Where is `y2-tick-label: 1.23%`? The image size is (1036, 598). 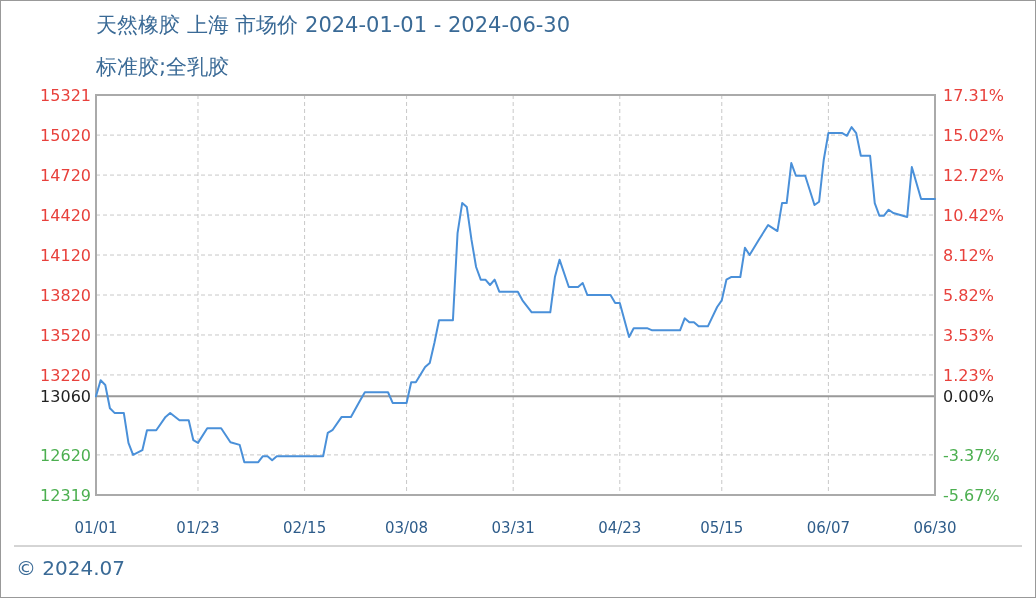 y2-tick-label: 1.23% is located at coordinates (968, 375).